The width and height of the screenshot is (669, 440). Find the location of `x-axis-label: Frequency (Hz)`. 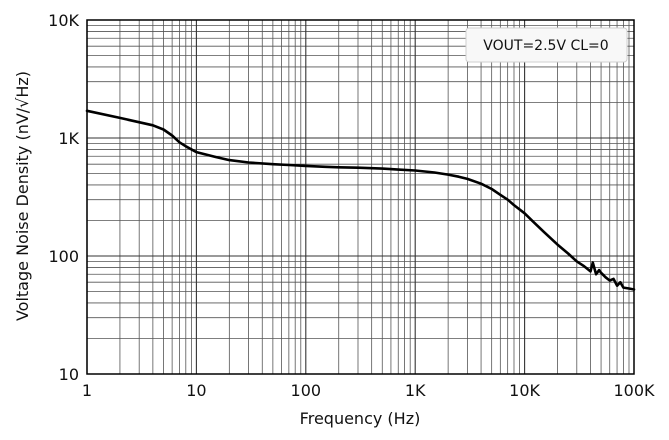

x-axis-label: Frequency (Hz) is located at coordinates (360, 418).